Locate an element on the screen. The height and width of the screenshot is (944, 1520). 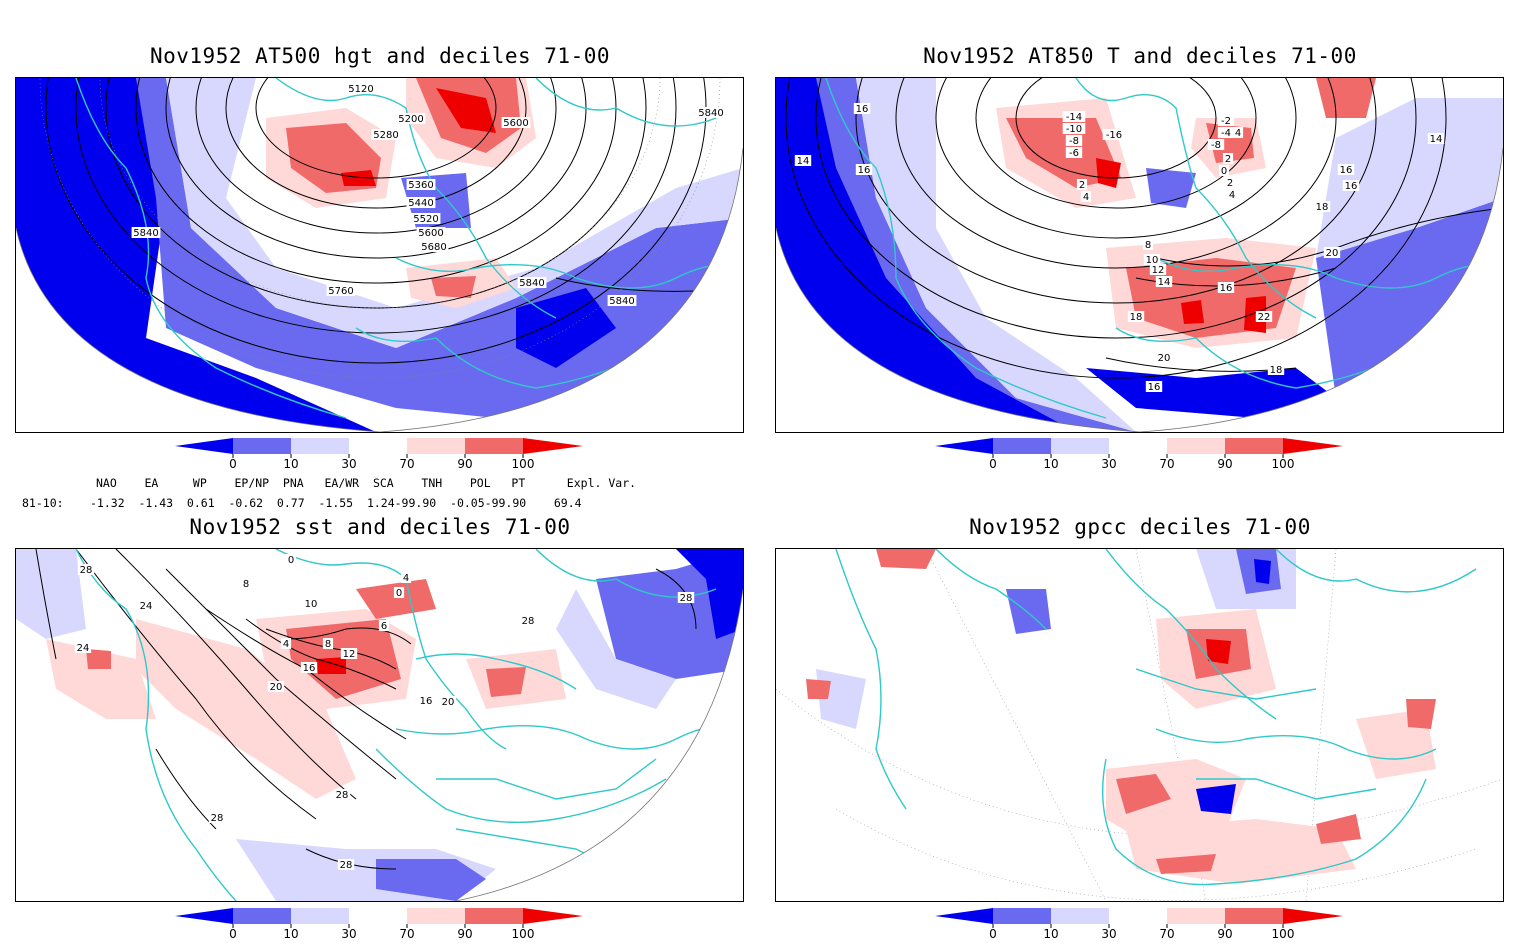
colorbar-tick-label: 30 is located at coordinates (348, 463).